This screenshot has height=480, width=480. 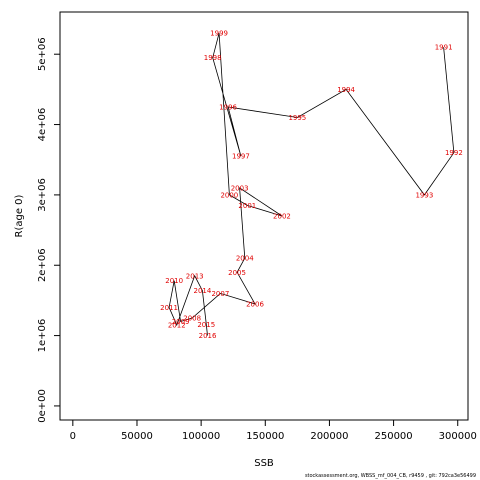 What do you see at coordinates (174, 281) in the screenshot?
I see `year-label-2010: 2010` at bounding box center [174, 281].